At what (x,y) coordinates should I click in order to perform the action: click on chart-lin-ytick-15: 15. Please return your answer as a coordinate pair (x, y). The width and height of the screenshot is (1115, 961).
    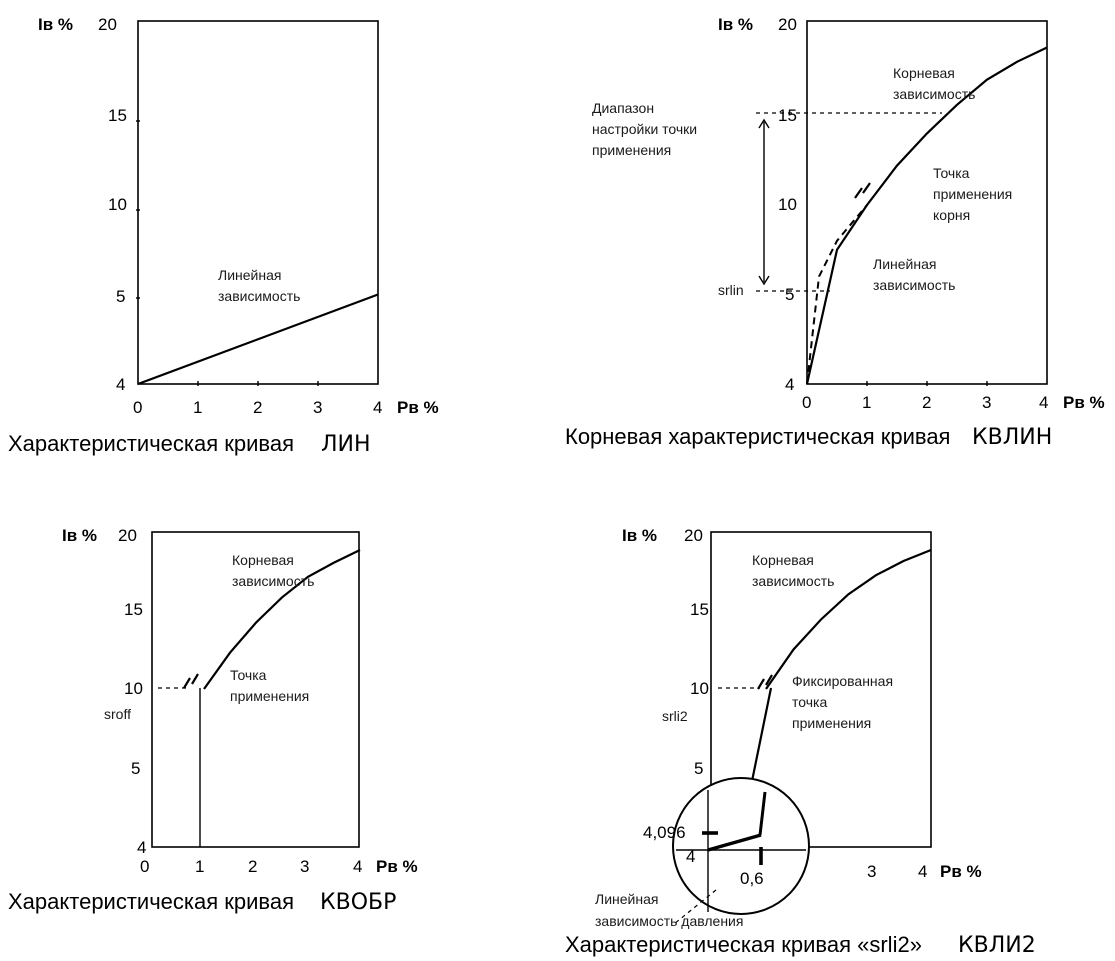
    Looking at the image, I should click on (117, 115).